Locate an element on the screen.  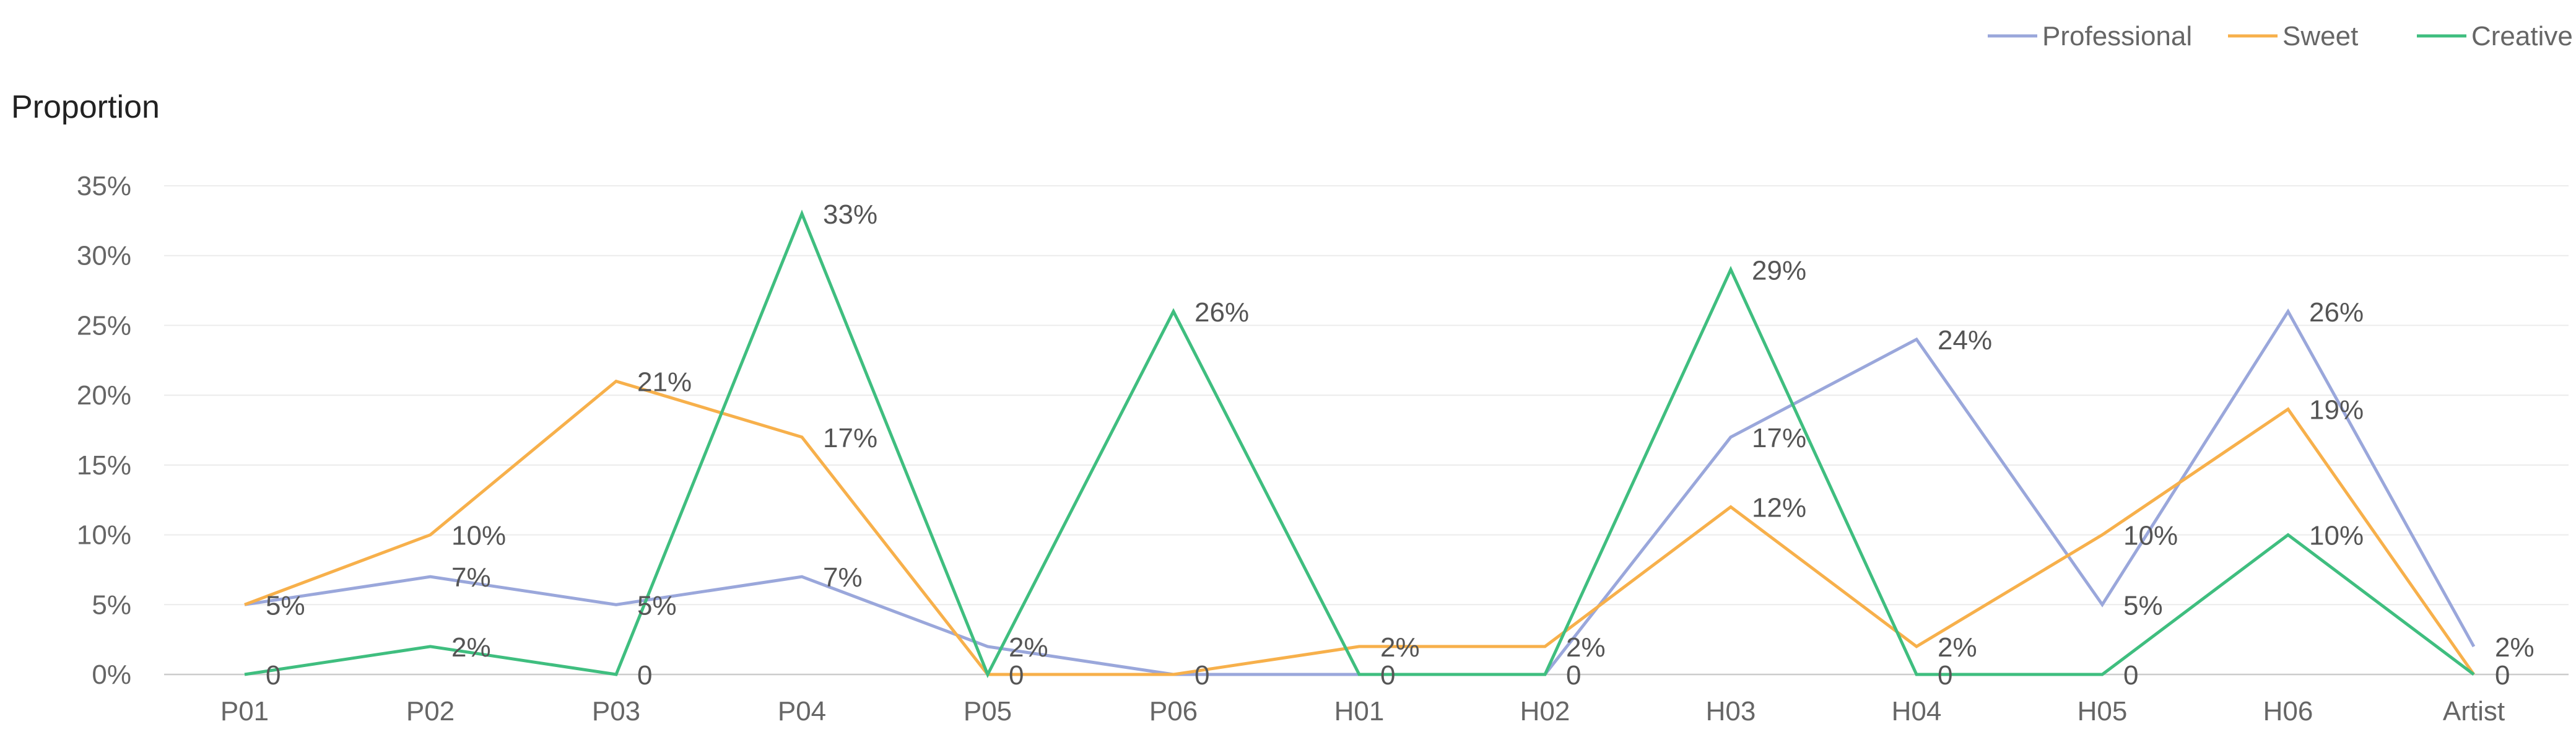
legend-item-sweet: Sweet is located at coordinates (2293, 36).